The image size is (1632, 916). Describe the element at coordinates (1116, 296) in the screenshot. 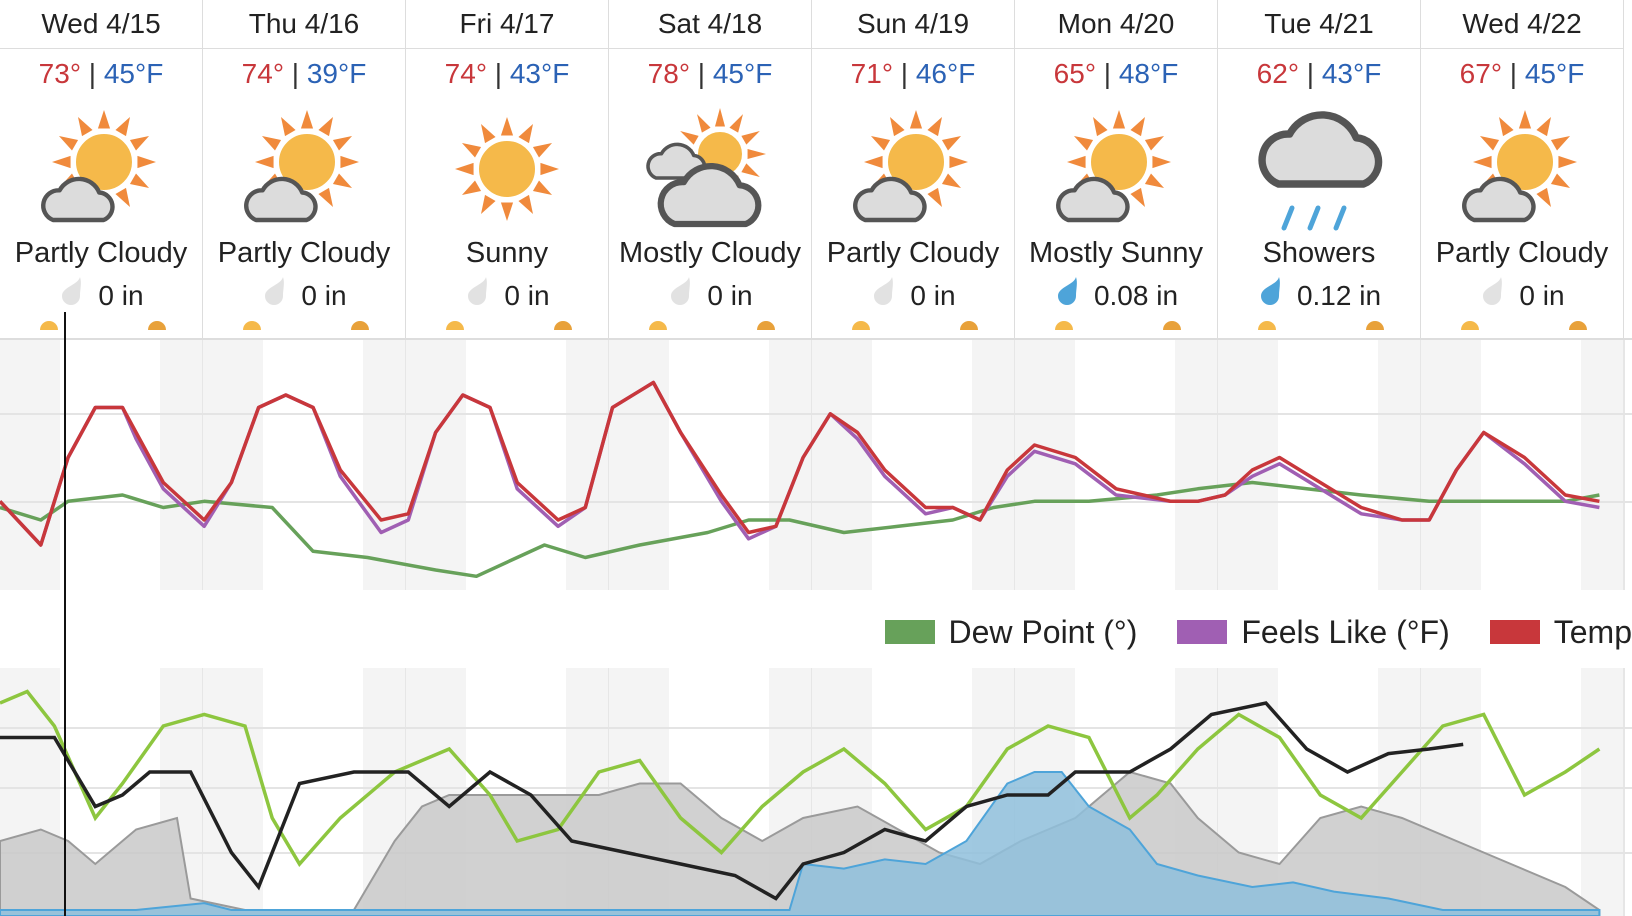

I see `precip-amount: 0.08 in` at that location.